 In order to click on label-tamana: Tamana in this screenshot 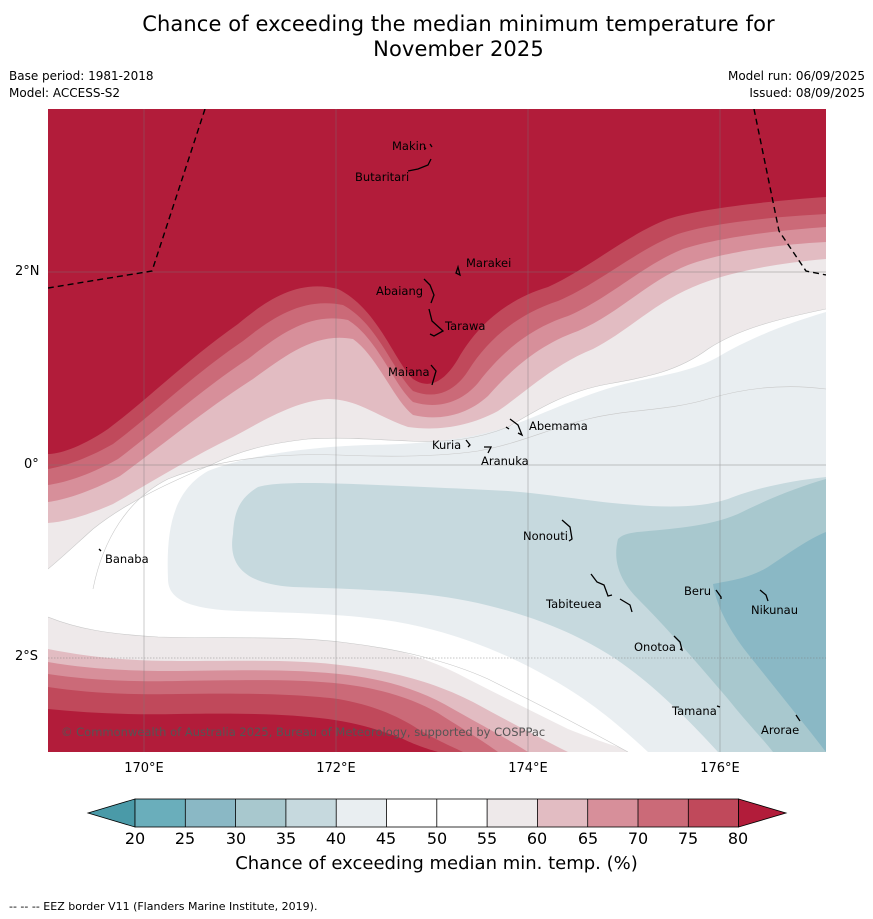, I will do `click(694, 711)`.